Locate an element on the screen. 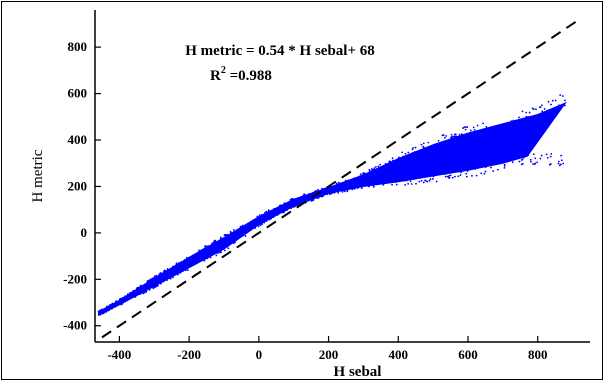 This screenshot has height=383, width=606. x-tick-label: 200 is located at coordinates (329, 354).